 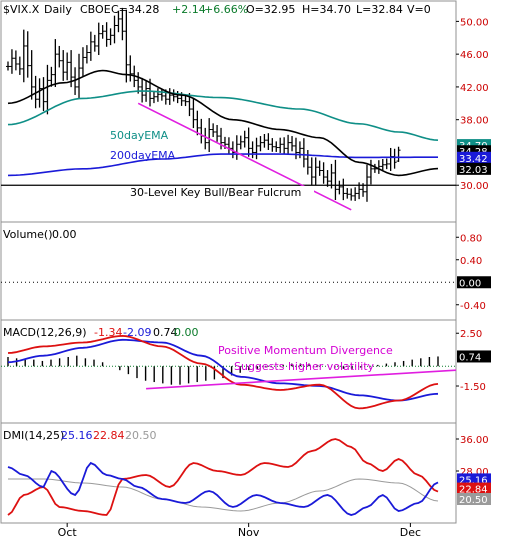 I want to click on dmi-adx-value: 20.50, so click(x=141, y=435).